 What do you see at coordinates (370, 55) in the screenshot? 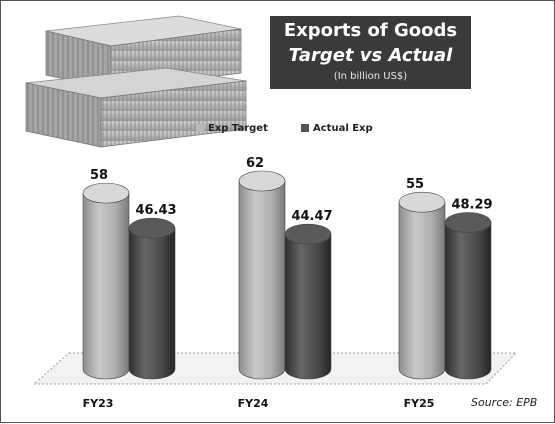
I see `chart-subtitle: Target vs Actual` at bounding box center [370, 55].